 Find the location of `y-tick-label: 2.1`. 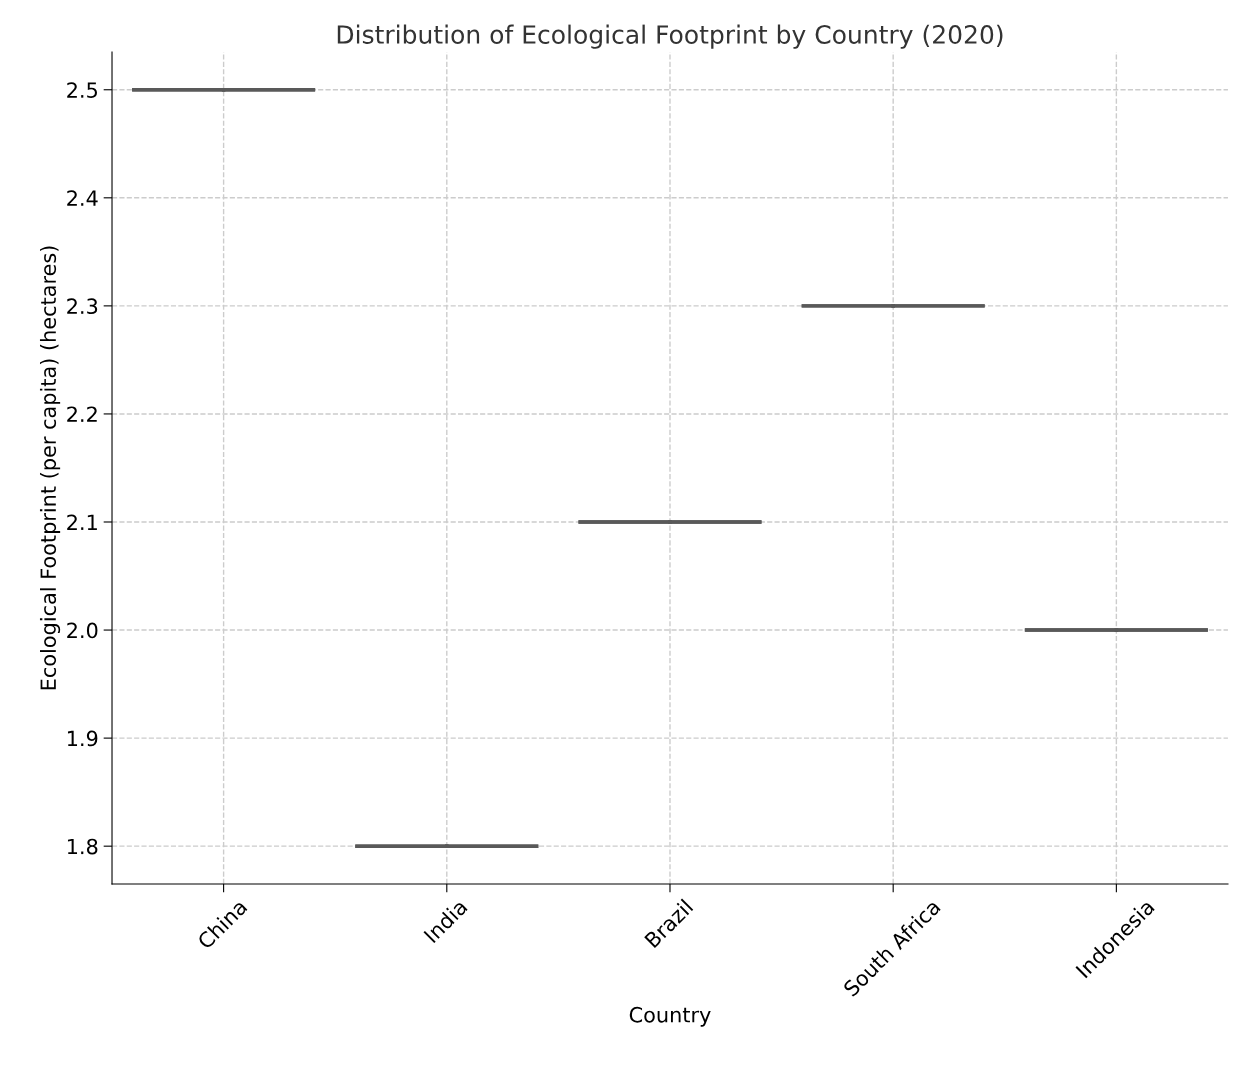

y-tick-label: 2.1 is located at coordinates (82, 522).